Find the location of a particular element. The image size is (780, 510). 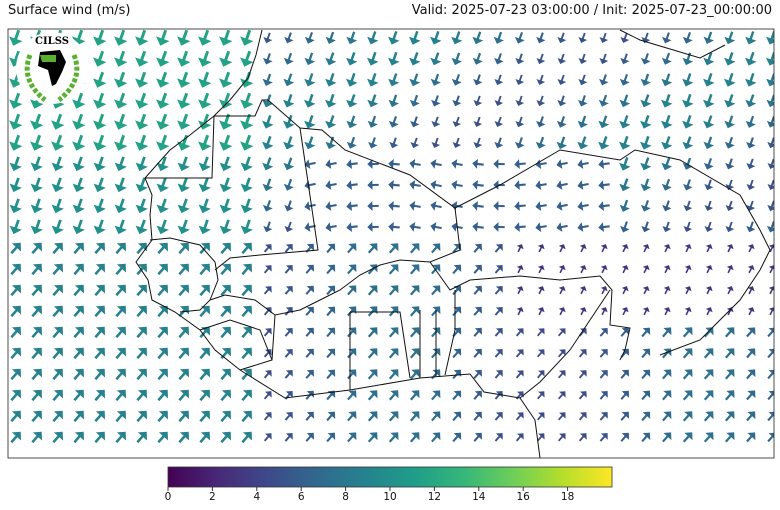

colorbar-tick-label: 2 is located at coordinates (212, 497).